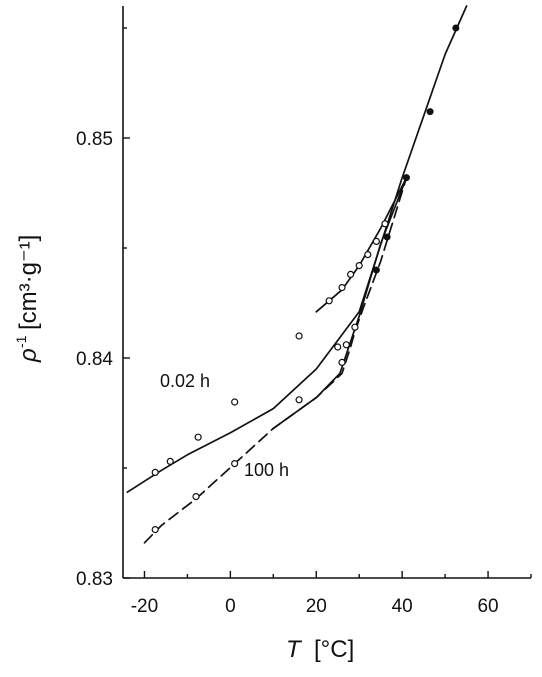 The image size is (542, 677). What do you see at coordinates (28, 282) in the screenshot?
I see `y-axis-unit: [cm³·g⁻¹]` at bounding box center [28, 282].